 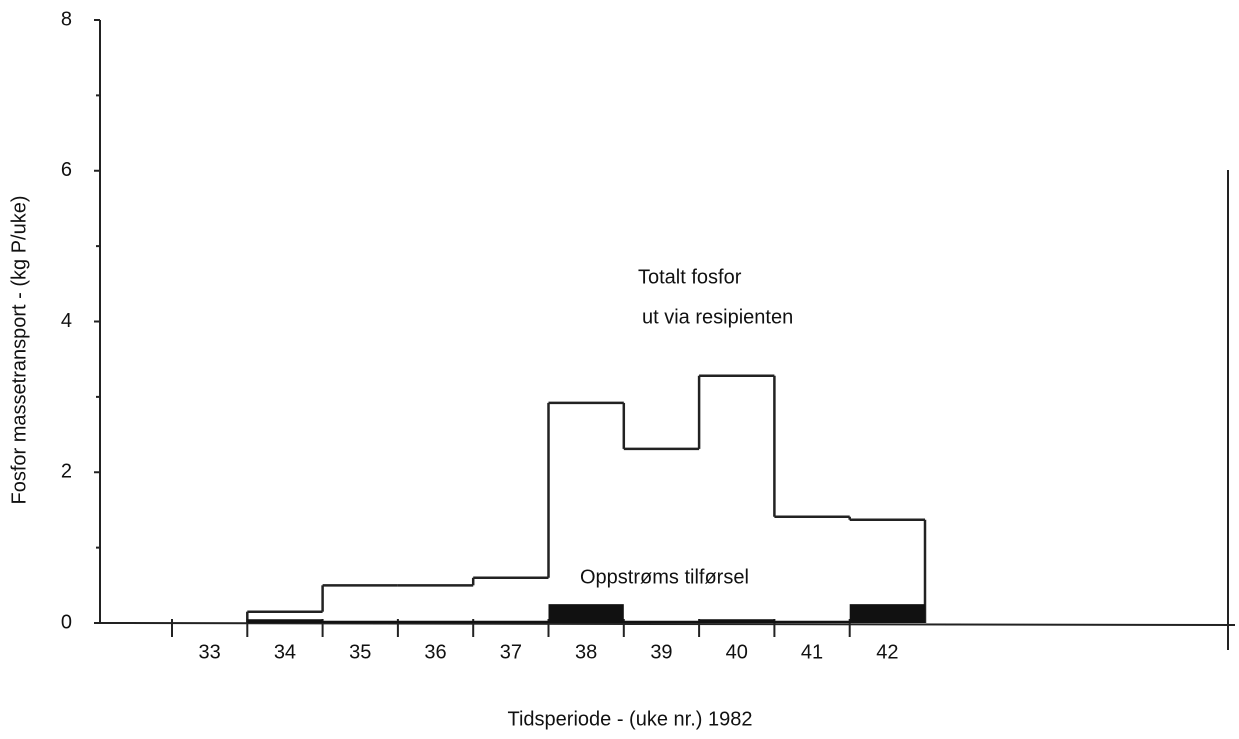 I want to click on x-axis, so click(x=667, y=624).